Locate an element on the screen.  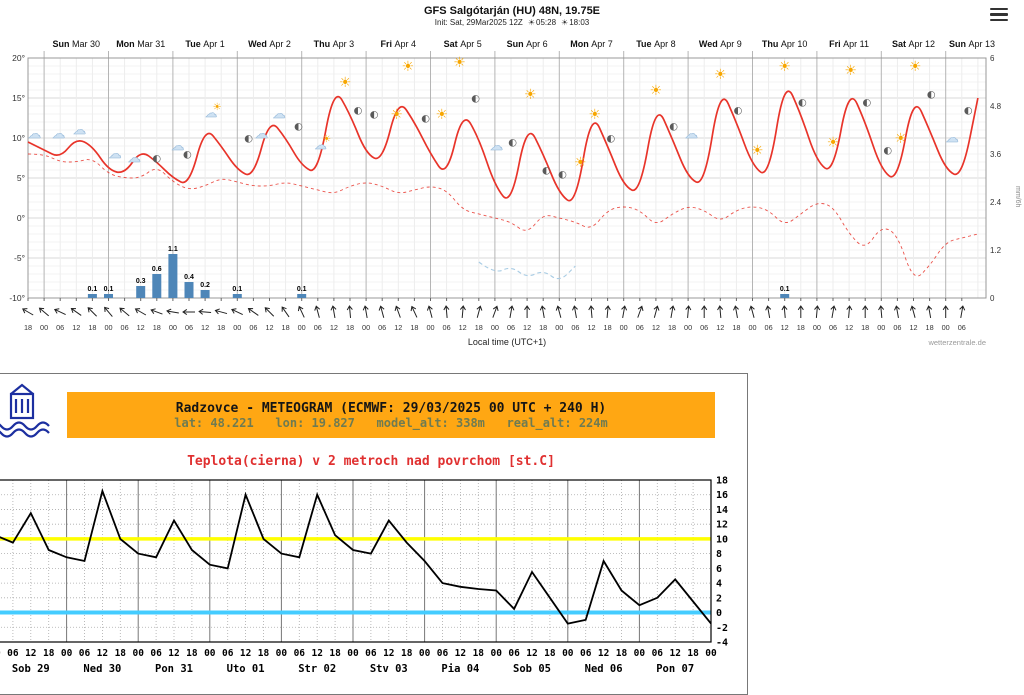
svg-text: Sat Apr 12 is located at coordinates (913, 44).